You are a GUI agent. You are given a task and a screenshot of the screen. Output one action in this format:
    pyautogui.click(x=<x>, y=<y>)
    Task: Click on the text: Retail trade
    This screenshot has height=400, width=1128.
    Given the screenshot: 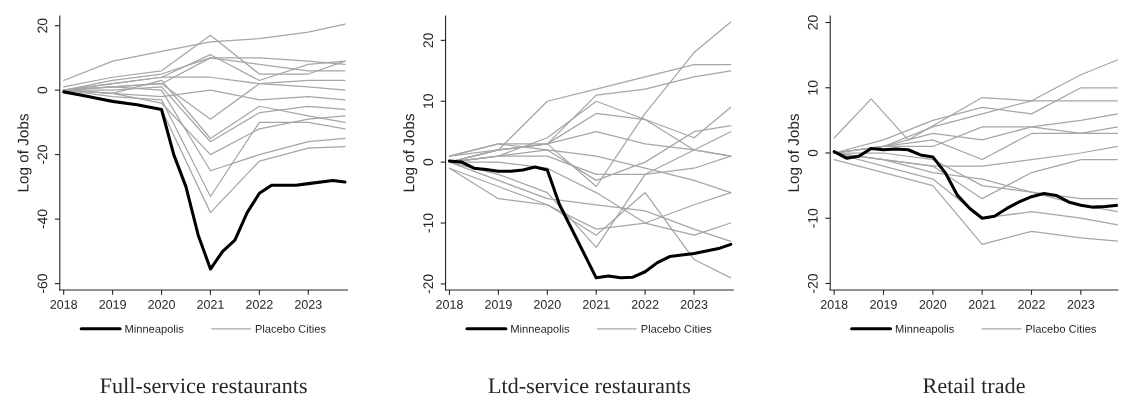 What is the action you would take?
    pyautogui.click(x=974, y=385)
    